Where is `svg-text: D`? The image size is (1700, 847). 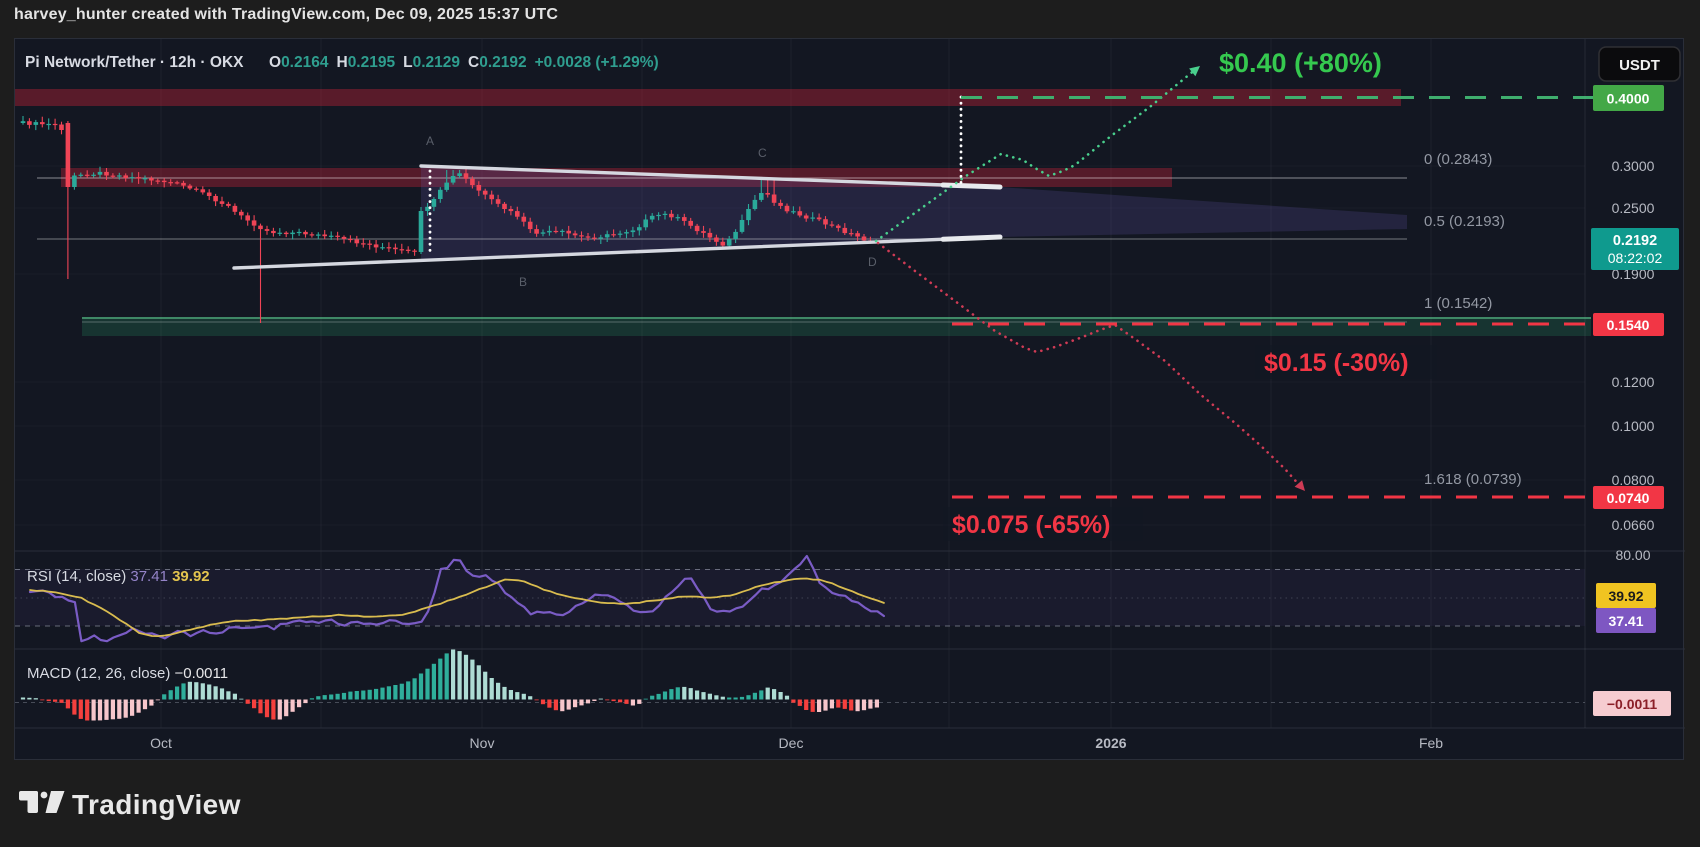
svg-text: D is located at coordinates (872, 262).